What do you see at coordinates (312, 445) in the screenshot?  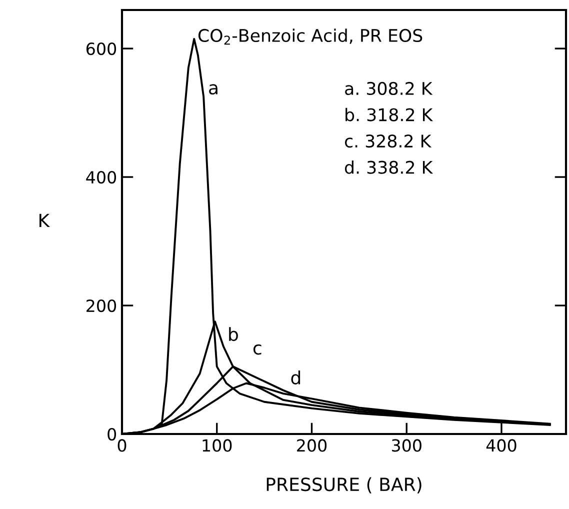 I see `x-tick-label: 200` at bounding box center [312, 445].